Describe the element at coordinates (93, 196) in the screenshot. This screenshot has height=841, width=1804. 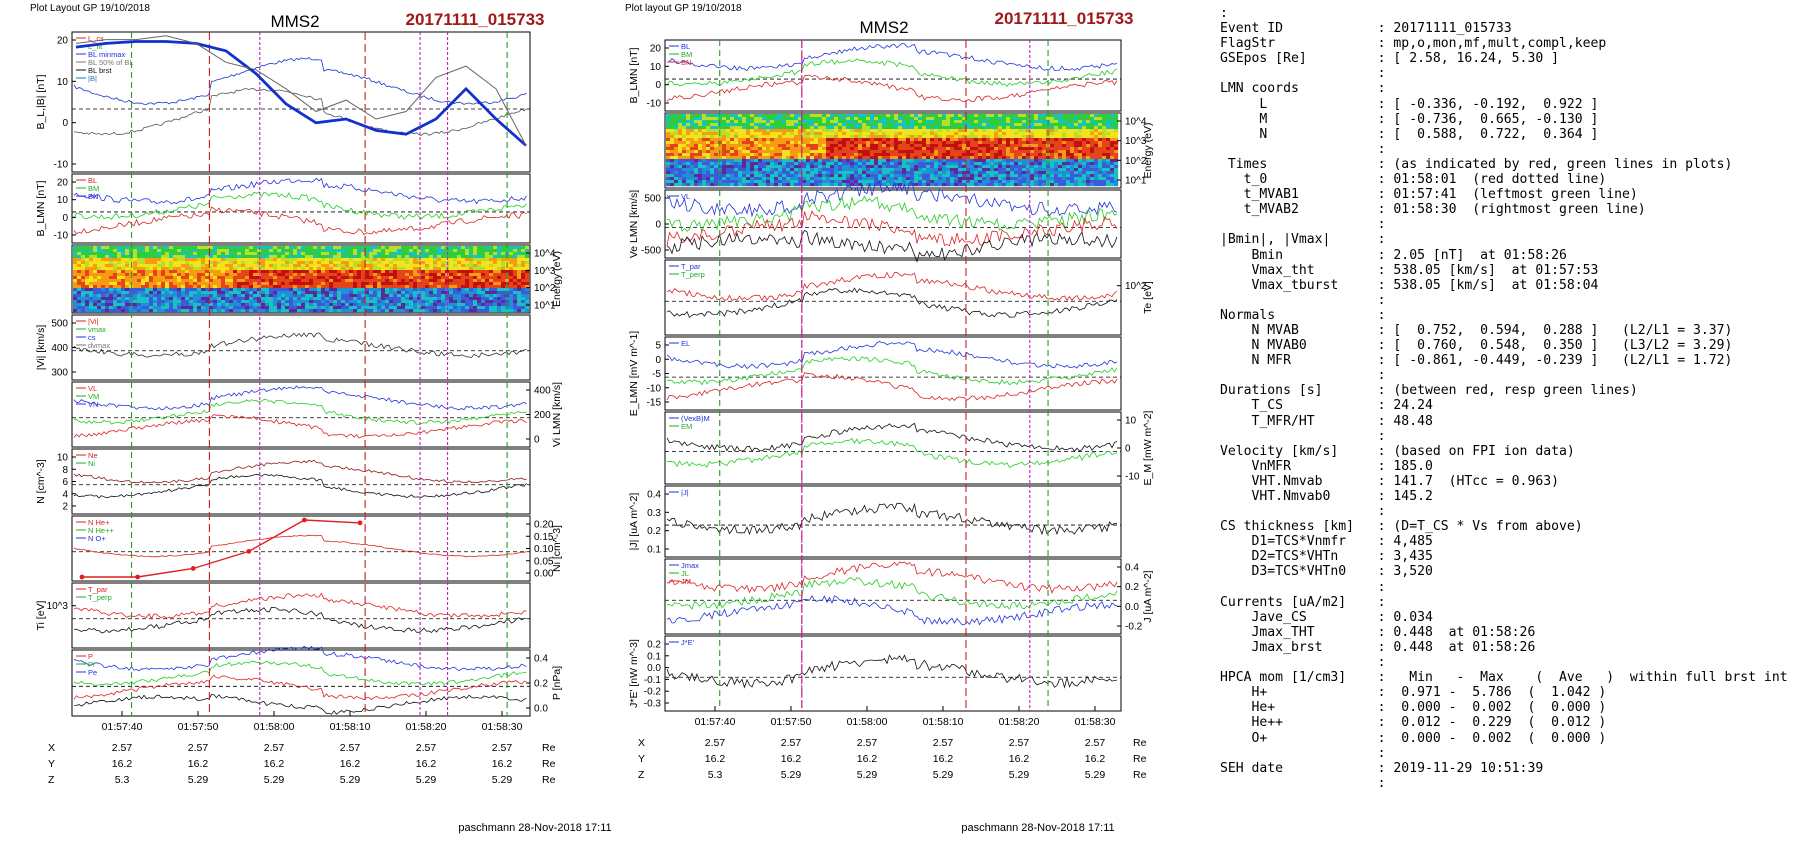
I see `left-panel-1-legend-label: BN` at that location.